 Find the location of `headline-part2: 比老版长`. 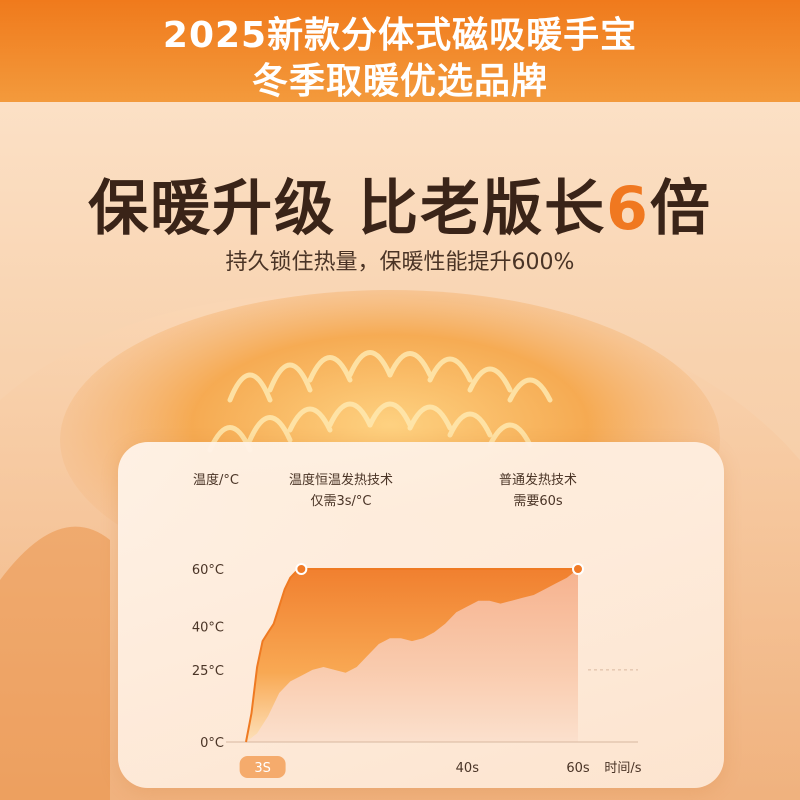

headline-part2: 比老版长 is located at coordinates (482, 209).